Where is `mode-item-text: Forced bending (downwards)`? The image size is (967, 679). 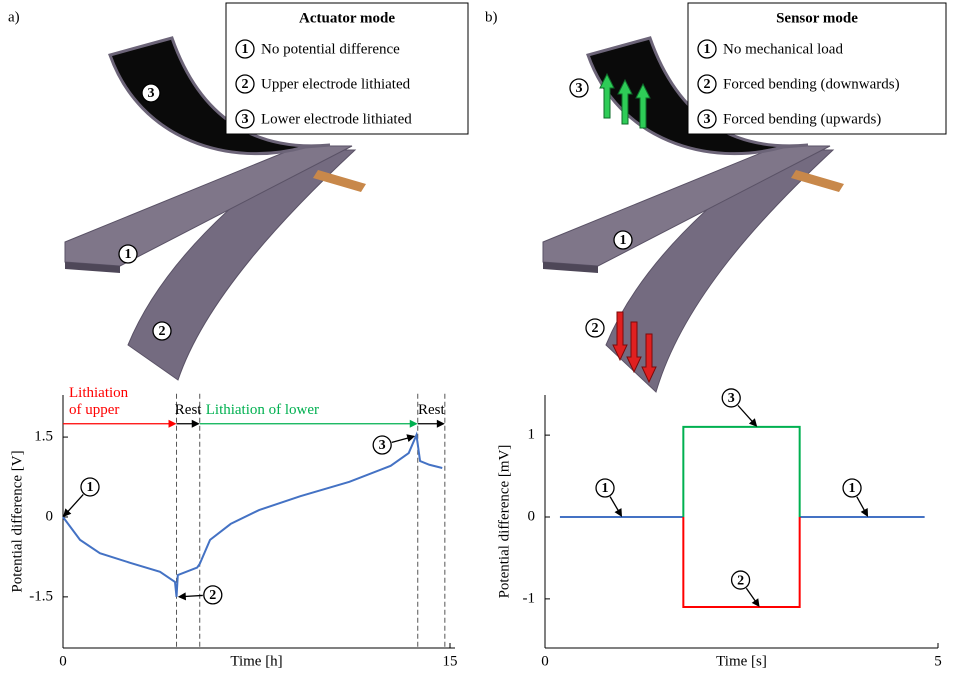
mode-item-text: Forced bending (downwards) is located at coordinates (811, 84).